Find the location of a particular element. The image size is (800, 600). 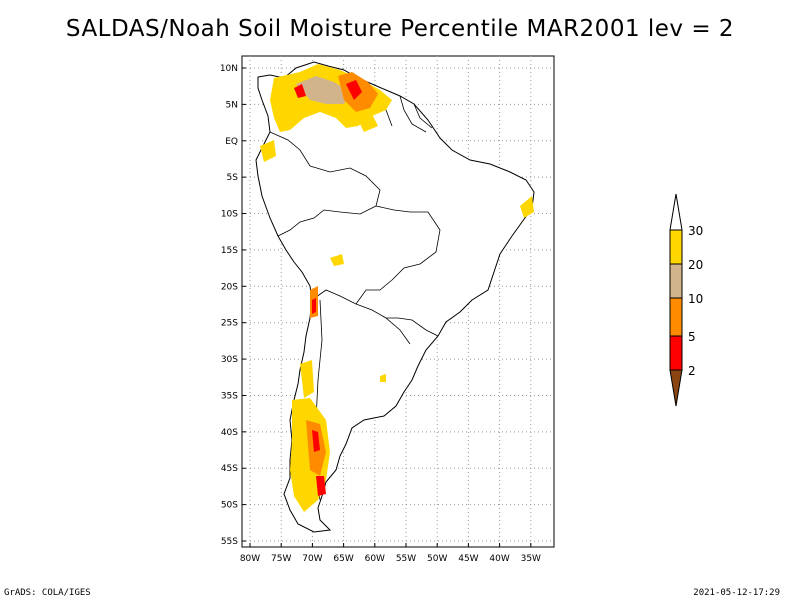

legend-label: 30 is located at coordinates (695, 231).